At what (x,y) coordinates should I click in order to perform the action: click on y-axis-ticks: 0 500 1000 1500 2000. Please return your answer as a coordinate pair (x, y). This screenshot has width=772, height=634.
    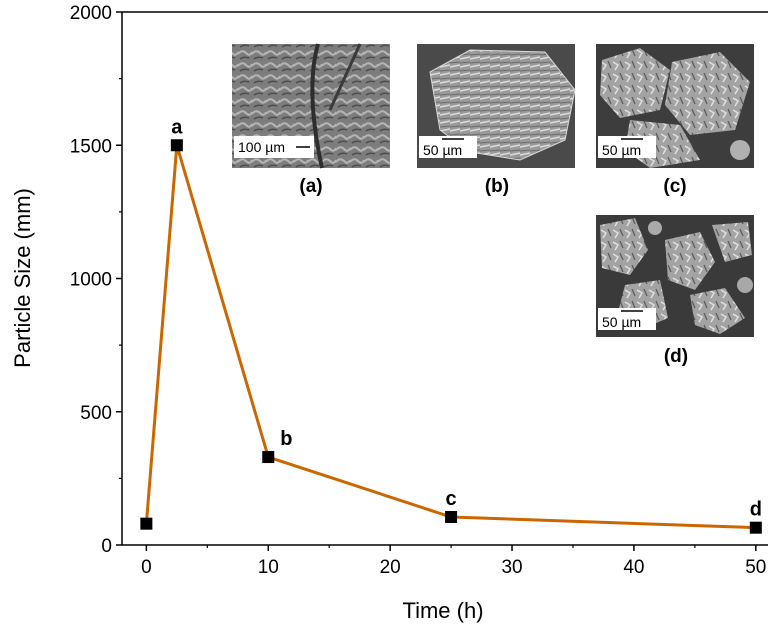
    Looking at the image, I should click on (96, 280).